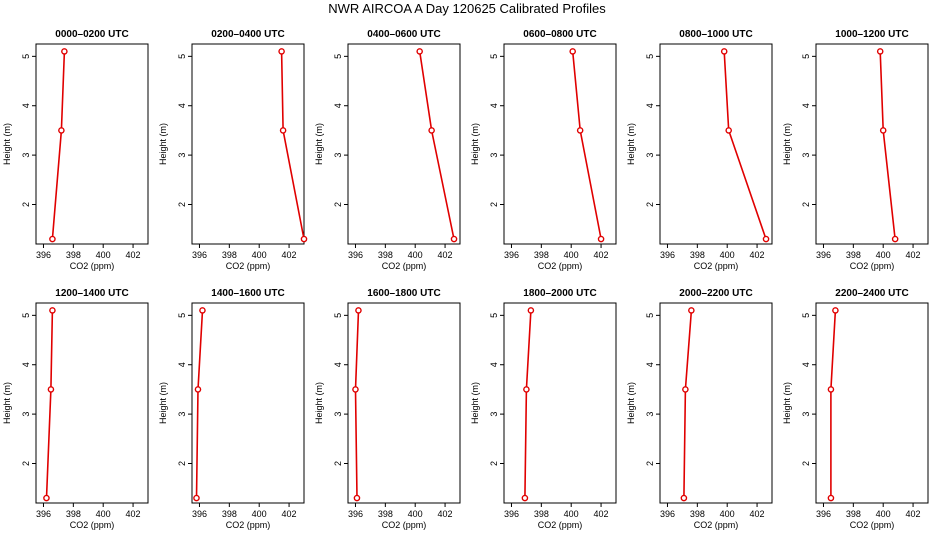 The width and height of the screenshot is (936, 540). Describe the element at coordinates (559, 293) in the screenshot. I see `panel-title: 1800–2000 UTC` at that location.